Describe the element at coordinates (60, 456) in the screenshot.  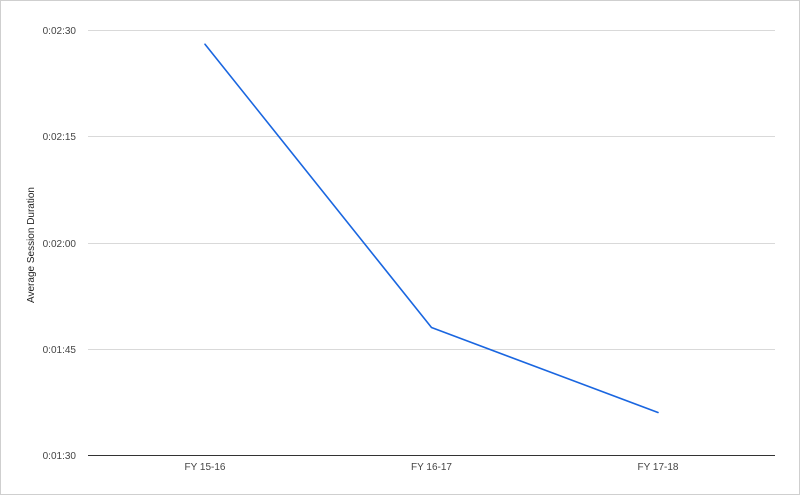
I see `y-tick-label: 0:01:30` at that location.